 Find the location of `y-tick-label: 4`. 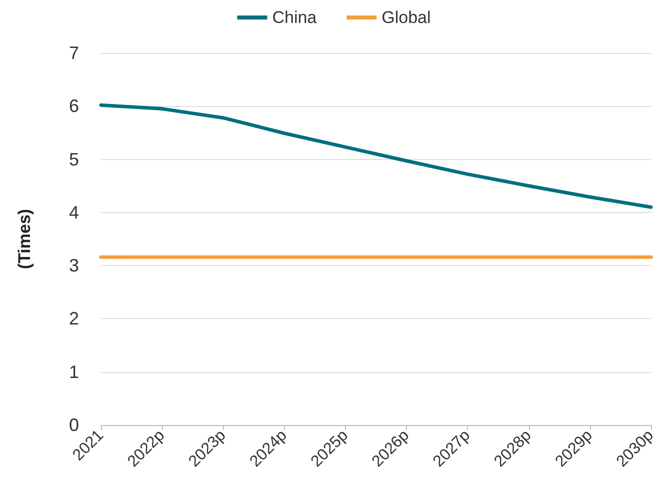

y-tick-label: 4 is located at coordinates (73, 212).